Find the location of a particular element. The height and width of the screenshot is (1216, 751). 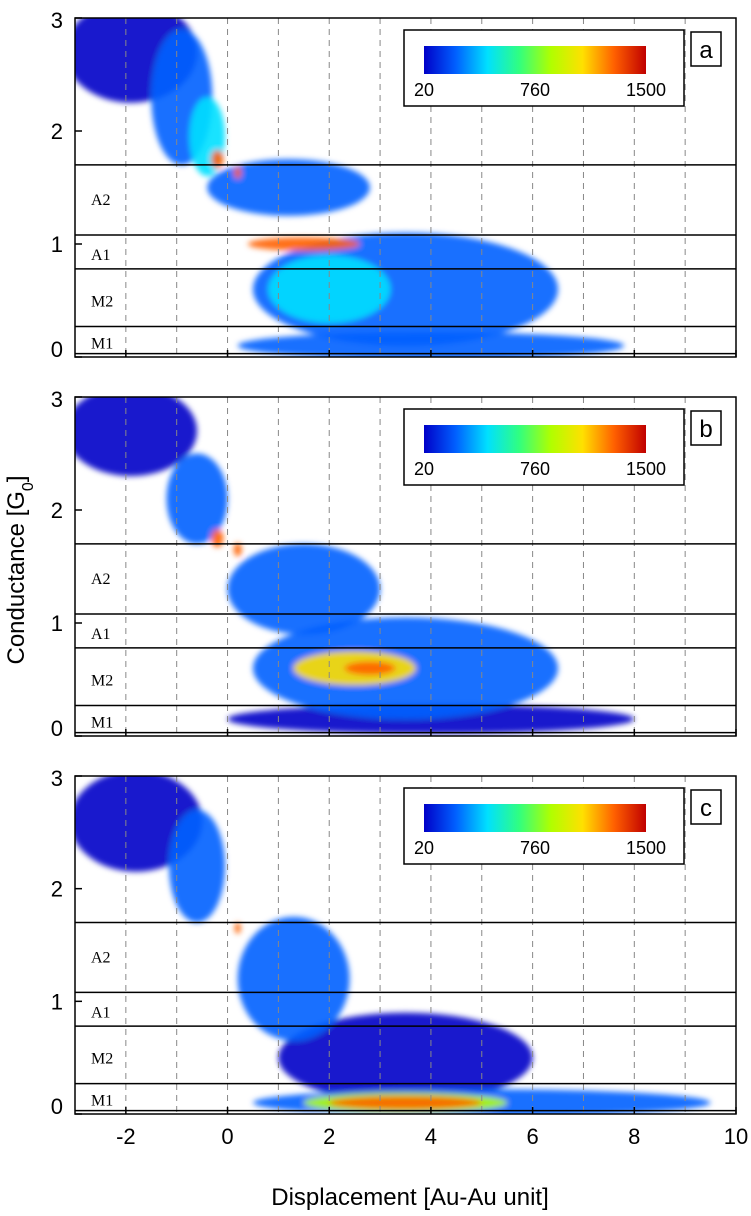

colorbar-b: 20 760 1500 is located at coordinates (544, 447).